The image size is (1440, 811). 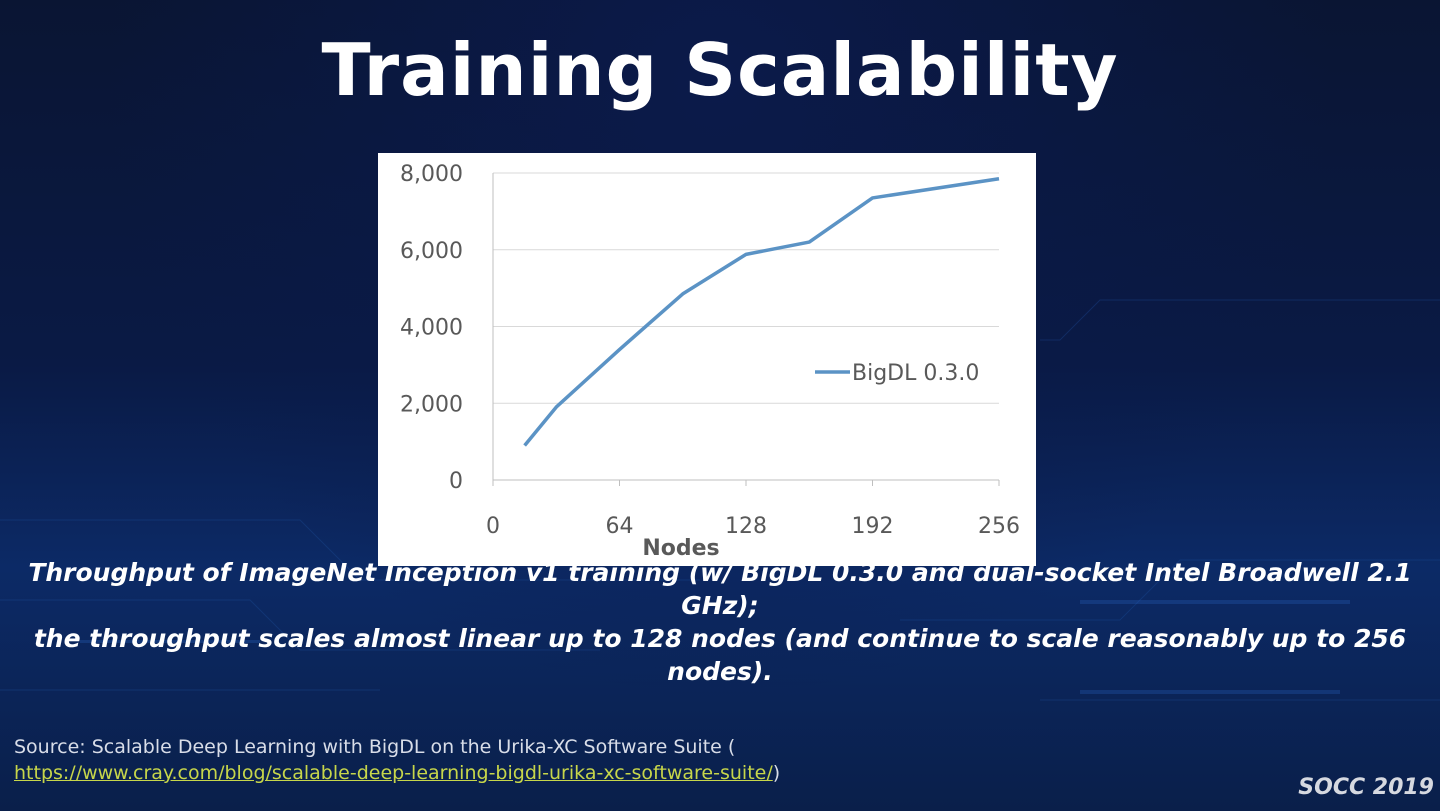 What do you see at coordinates (431, 251) in the screenshot?
I see `y-tick-label: 6,000` at bounding box center [431, 251].